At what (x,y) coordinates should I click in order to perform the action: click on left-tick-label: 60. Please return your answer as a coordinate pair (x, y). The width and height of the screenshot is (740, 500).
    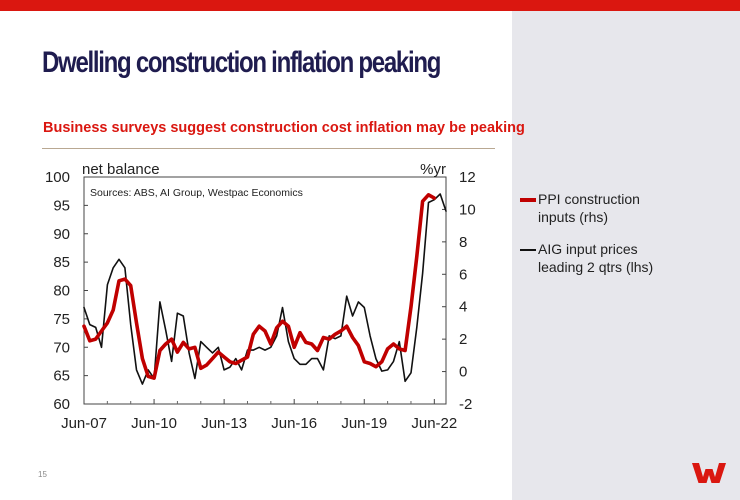
    Looking at the image, I should click on (61, 404).